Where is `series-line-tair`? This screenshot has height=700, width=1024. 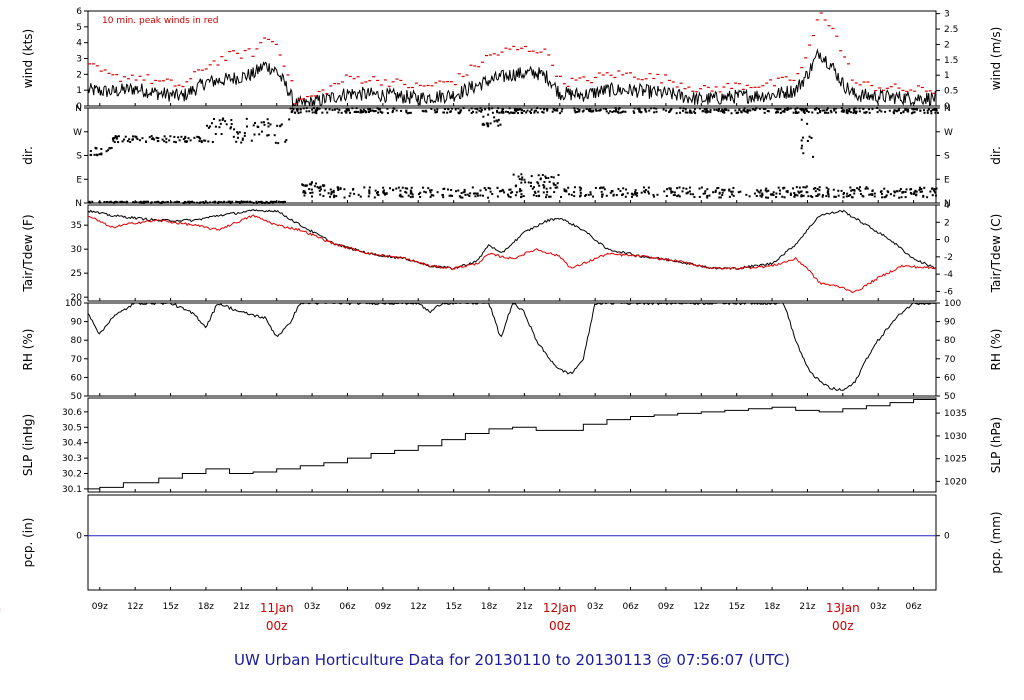
series-line-tair is located at coordinates (512, 239).